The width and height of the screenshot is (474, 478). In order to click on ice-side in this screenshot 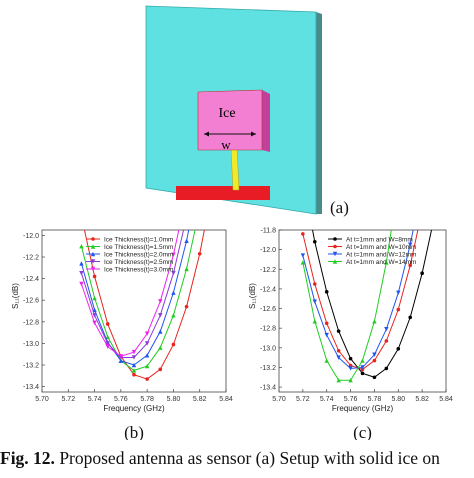, I will do `click(266, 121)`.